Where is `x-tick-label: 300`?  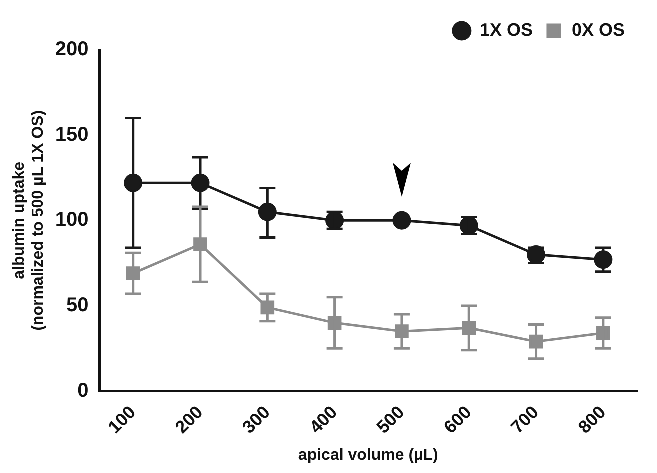 x-tick-label: 300 is located at coordinates (256, 420).